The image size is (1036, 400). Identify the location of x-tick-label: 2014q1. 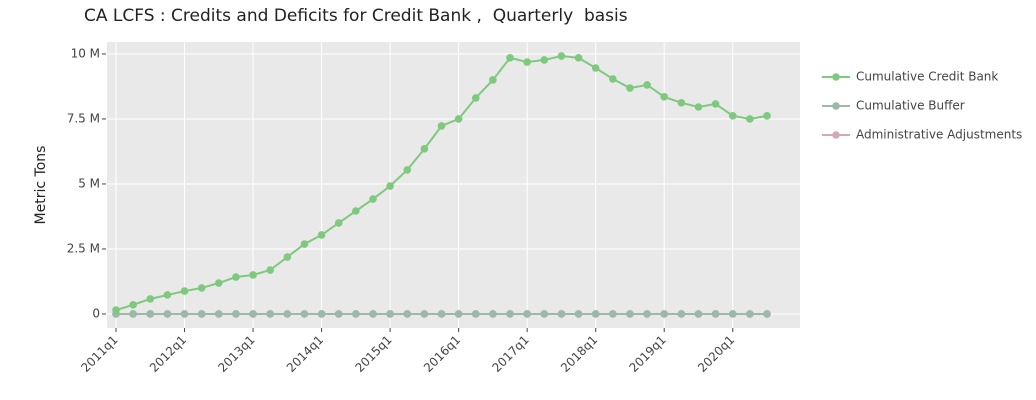
(305, 354).